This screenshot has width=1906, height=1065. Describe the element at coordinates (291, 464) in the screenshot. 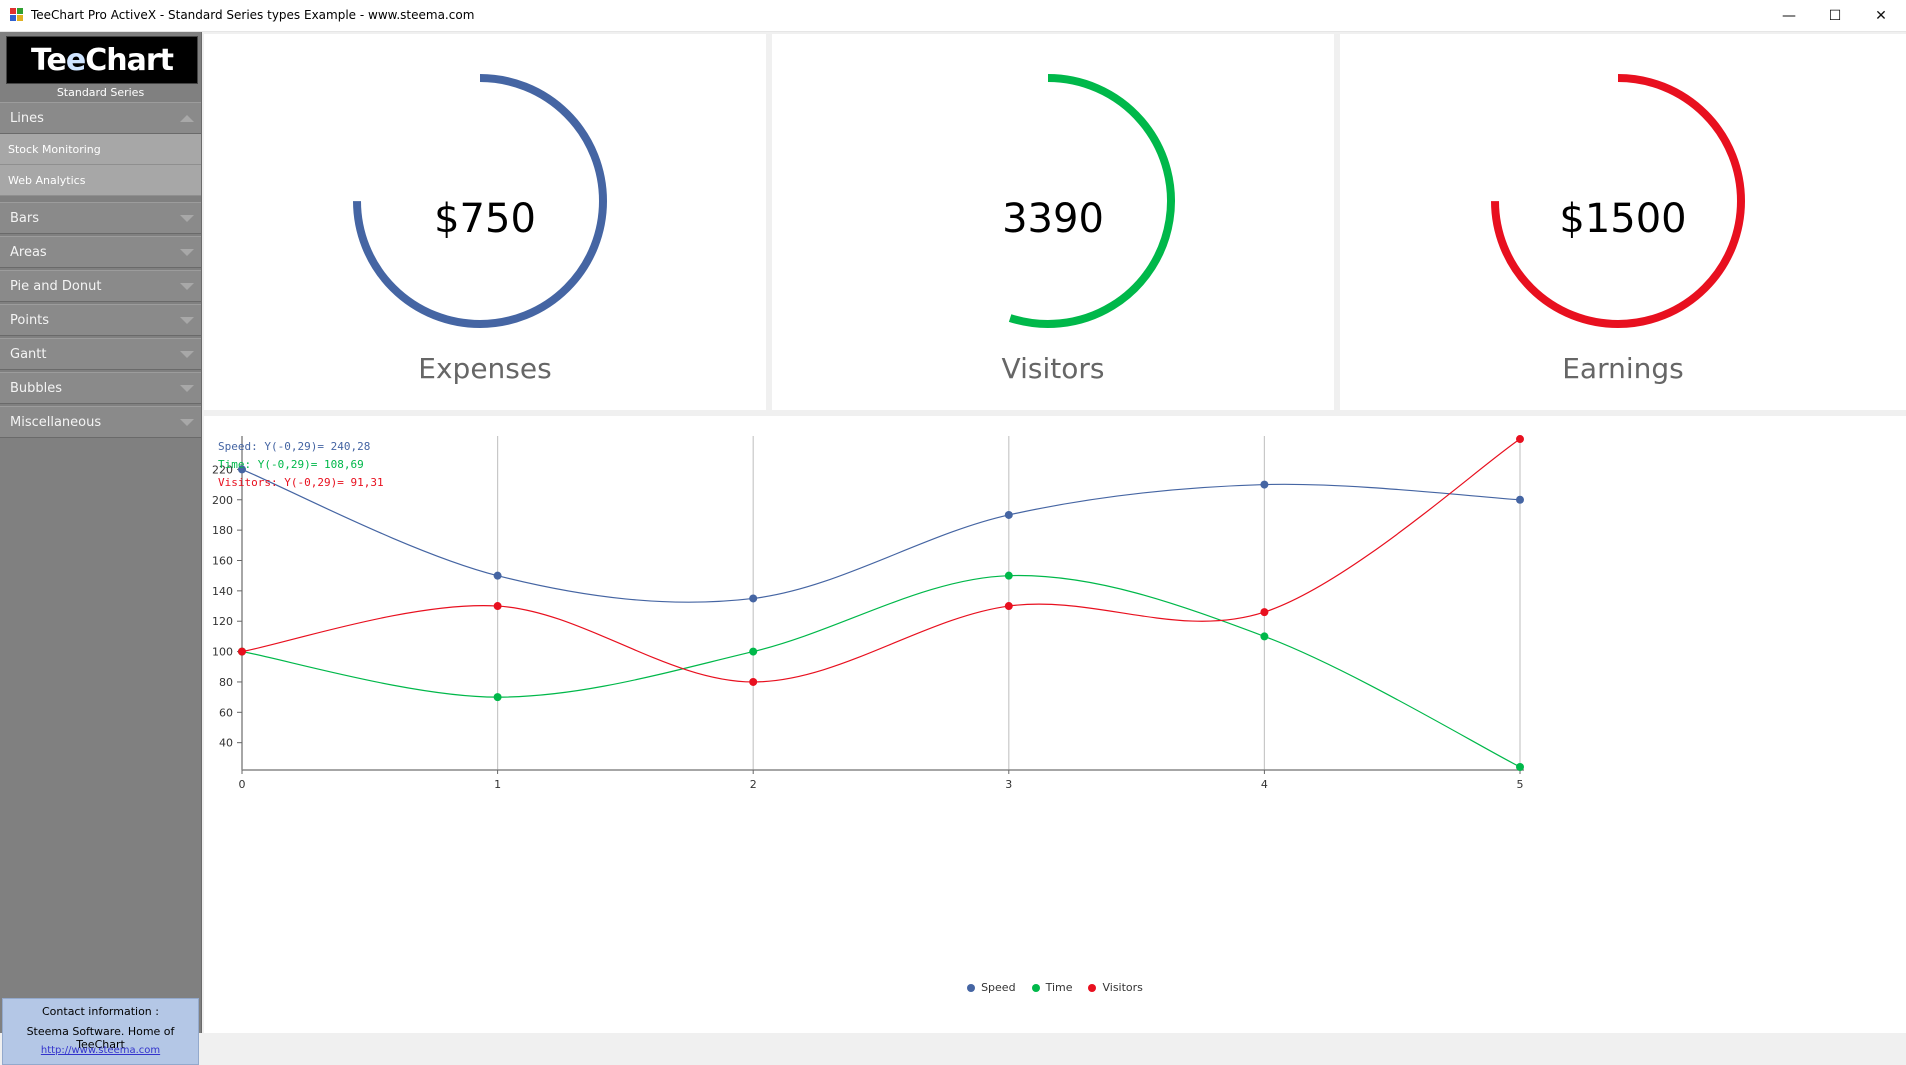

I see `readout-time: Time: Y(-0,29)= 108,69` at that location.